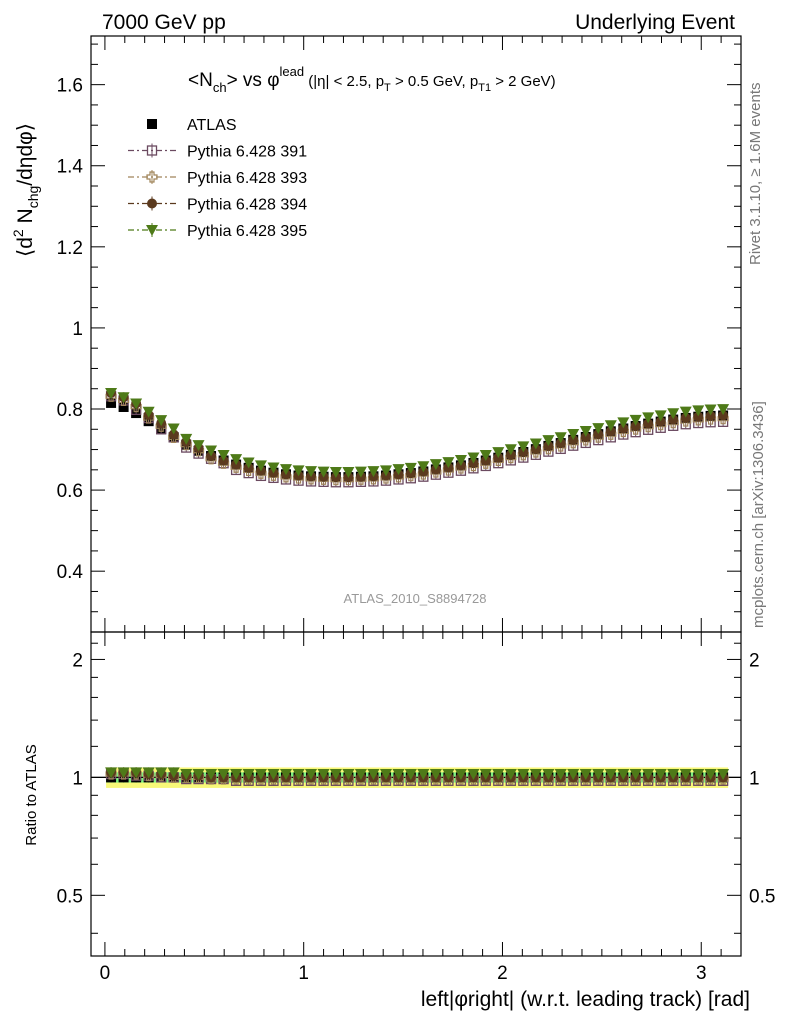 This screenshot has height=1024, width=786. Describe the element at coordinates (303, 973) in the screenshot. I see `x-tick-label: 1` at that location.